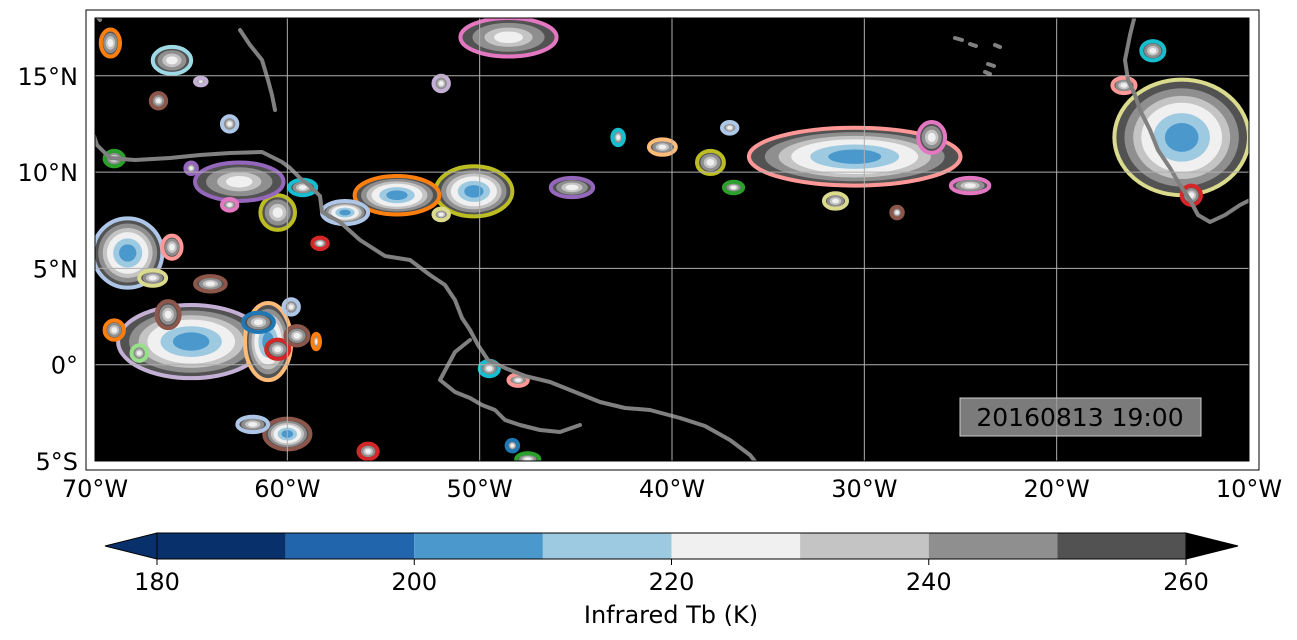 The height and width of the screenshot is (640, 1297). What do you see at coordinates (157, 582) in the screenshot?
I see `colorbar-tick-label: 180` at bounding box center [157, 582].